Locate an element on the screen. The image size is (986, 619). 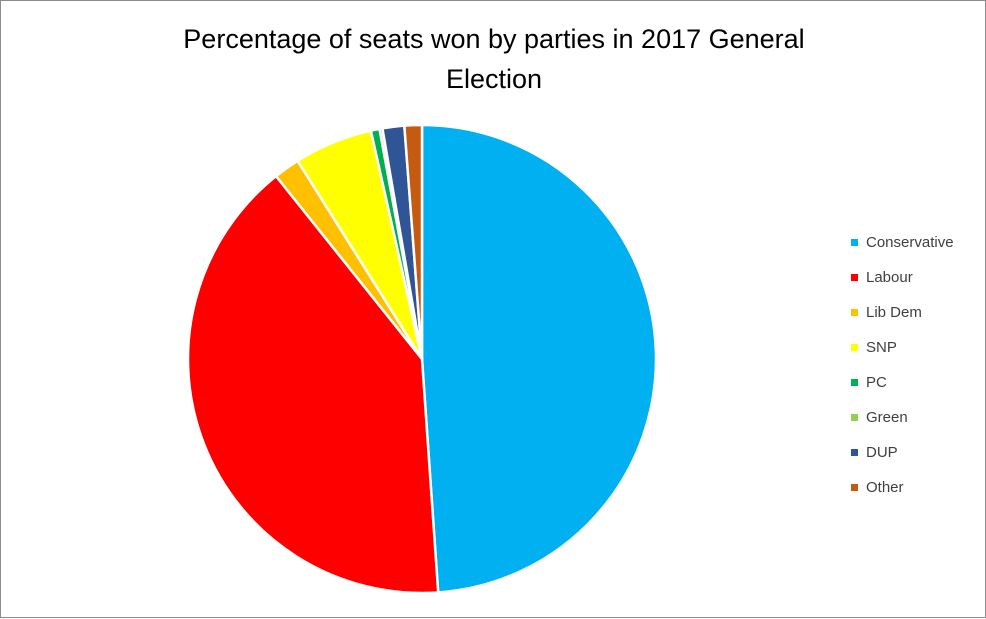
legend-label: Conservative is located at coordinates (910, 242).